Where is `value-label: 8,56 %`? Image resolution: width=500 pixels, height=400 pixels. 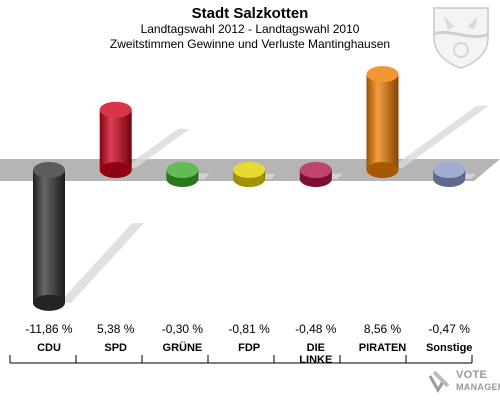 value-label: 8,56 % is located at coordinates (383, 329).